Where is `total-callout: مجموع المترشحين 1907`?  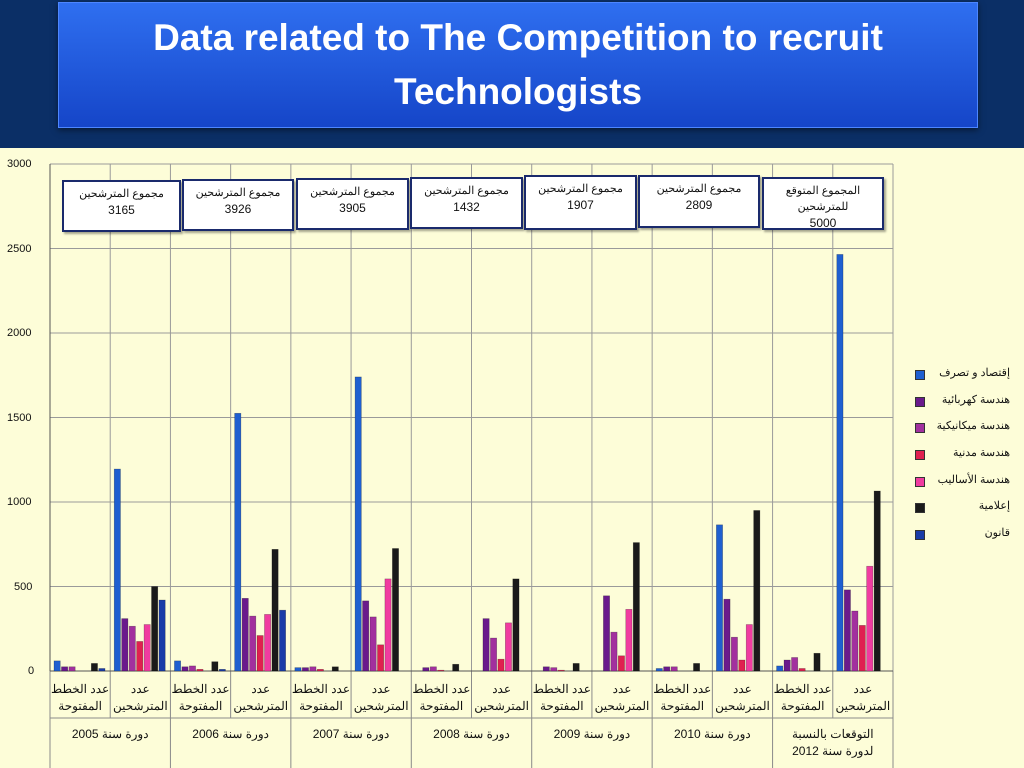 total-callout: مجموع المترشحين 1907 is located at coordinates (580, 202).